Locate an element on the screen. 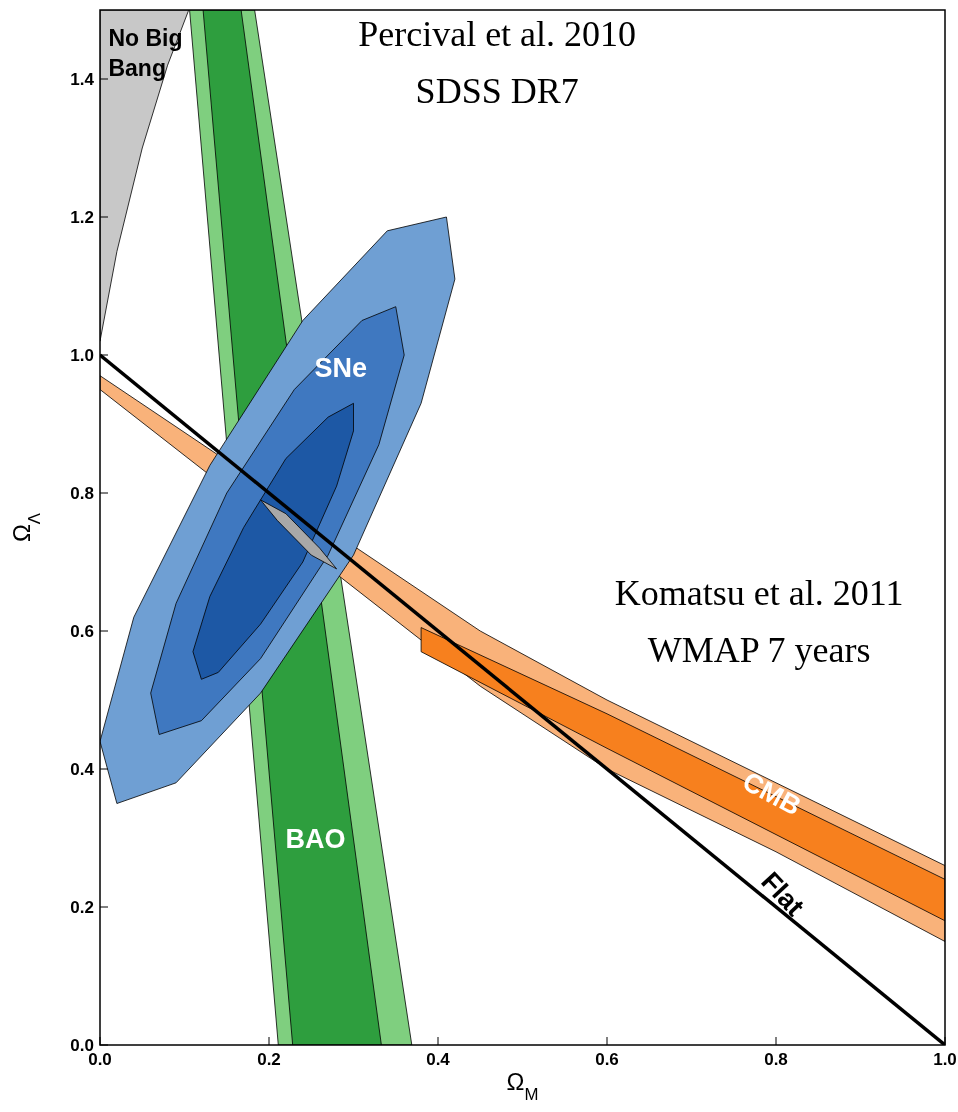  x-tick-label: 0.0 is located at coordinates (100, 1059).